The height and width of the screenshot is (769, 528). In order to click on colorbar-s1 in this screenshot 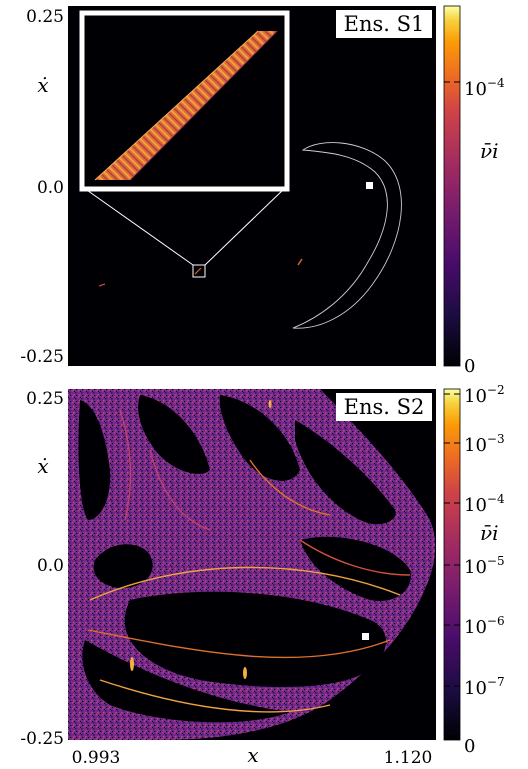, I will do `click(452, 186)`.